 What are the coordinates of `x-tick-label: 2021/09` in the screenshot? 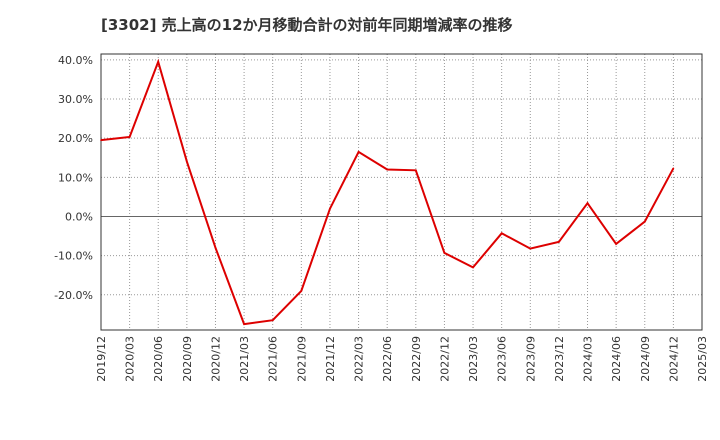 It's located at (301, 359).